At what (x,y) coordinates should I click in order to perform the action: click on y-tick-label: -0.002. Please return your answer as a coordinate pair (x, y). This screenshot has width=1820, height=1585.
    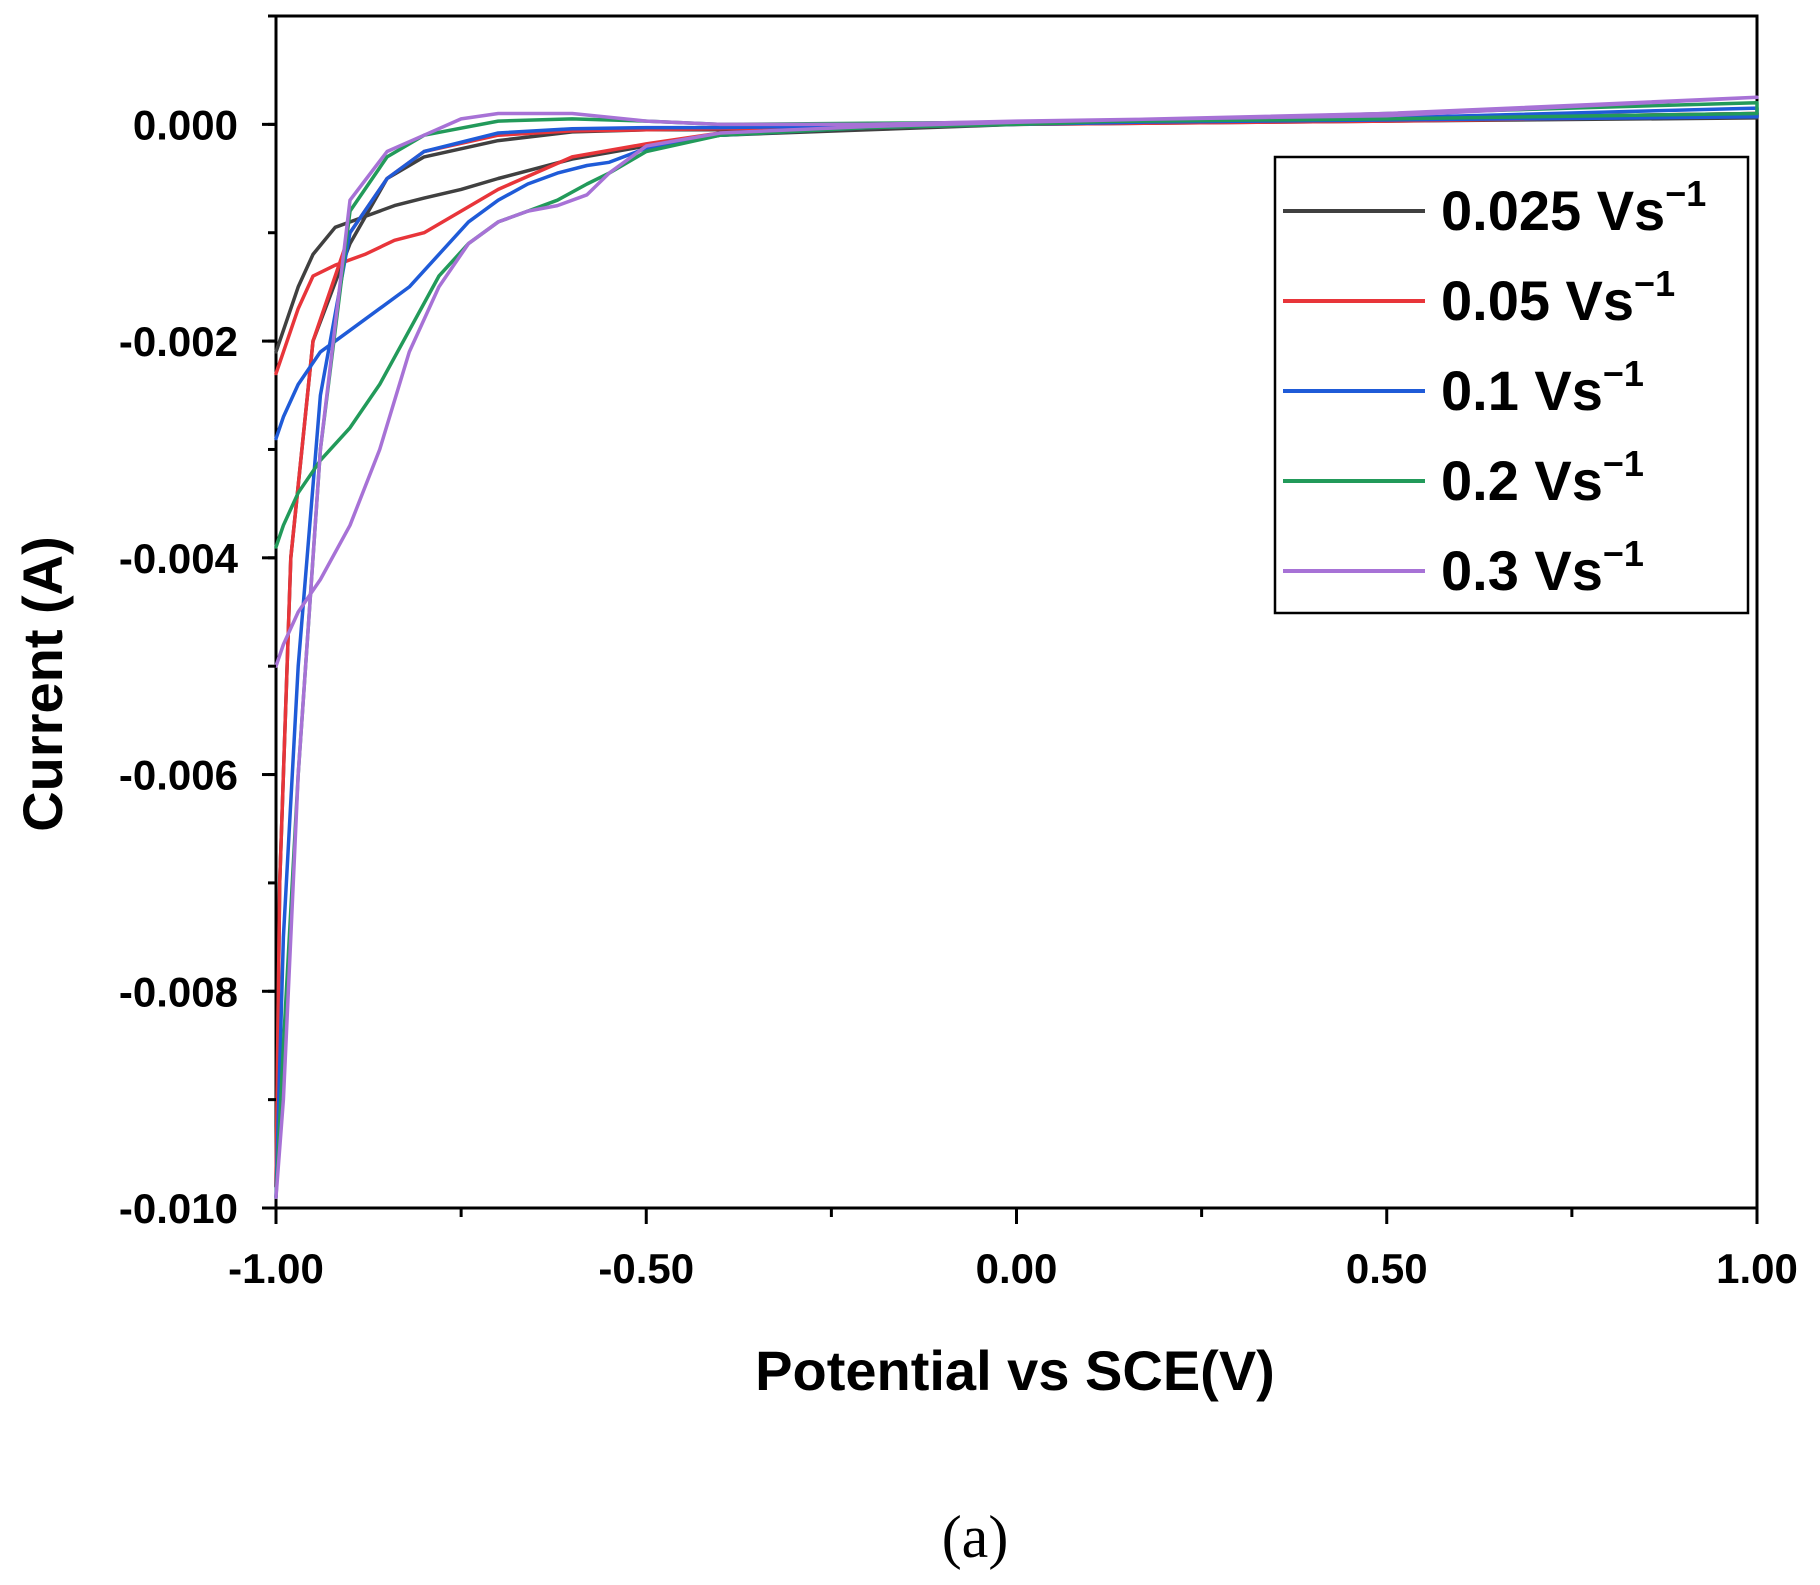
    Looking at the image, I should click on (178, 341).